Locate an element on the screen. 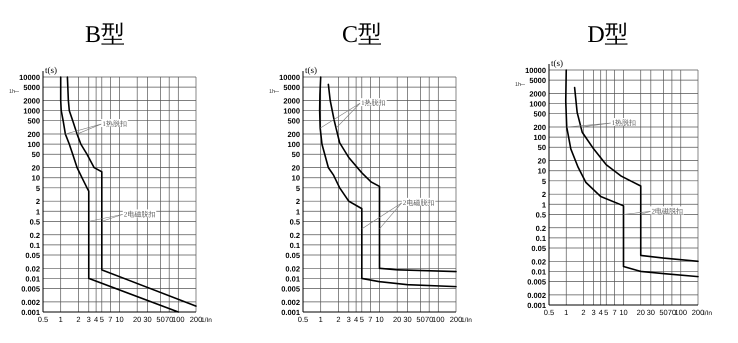 The image size is (738, 343). chart-title: B型 is located at coordinates (105, 35).